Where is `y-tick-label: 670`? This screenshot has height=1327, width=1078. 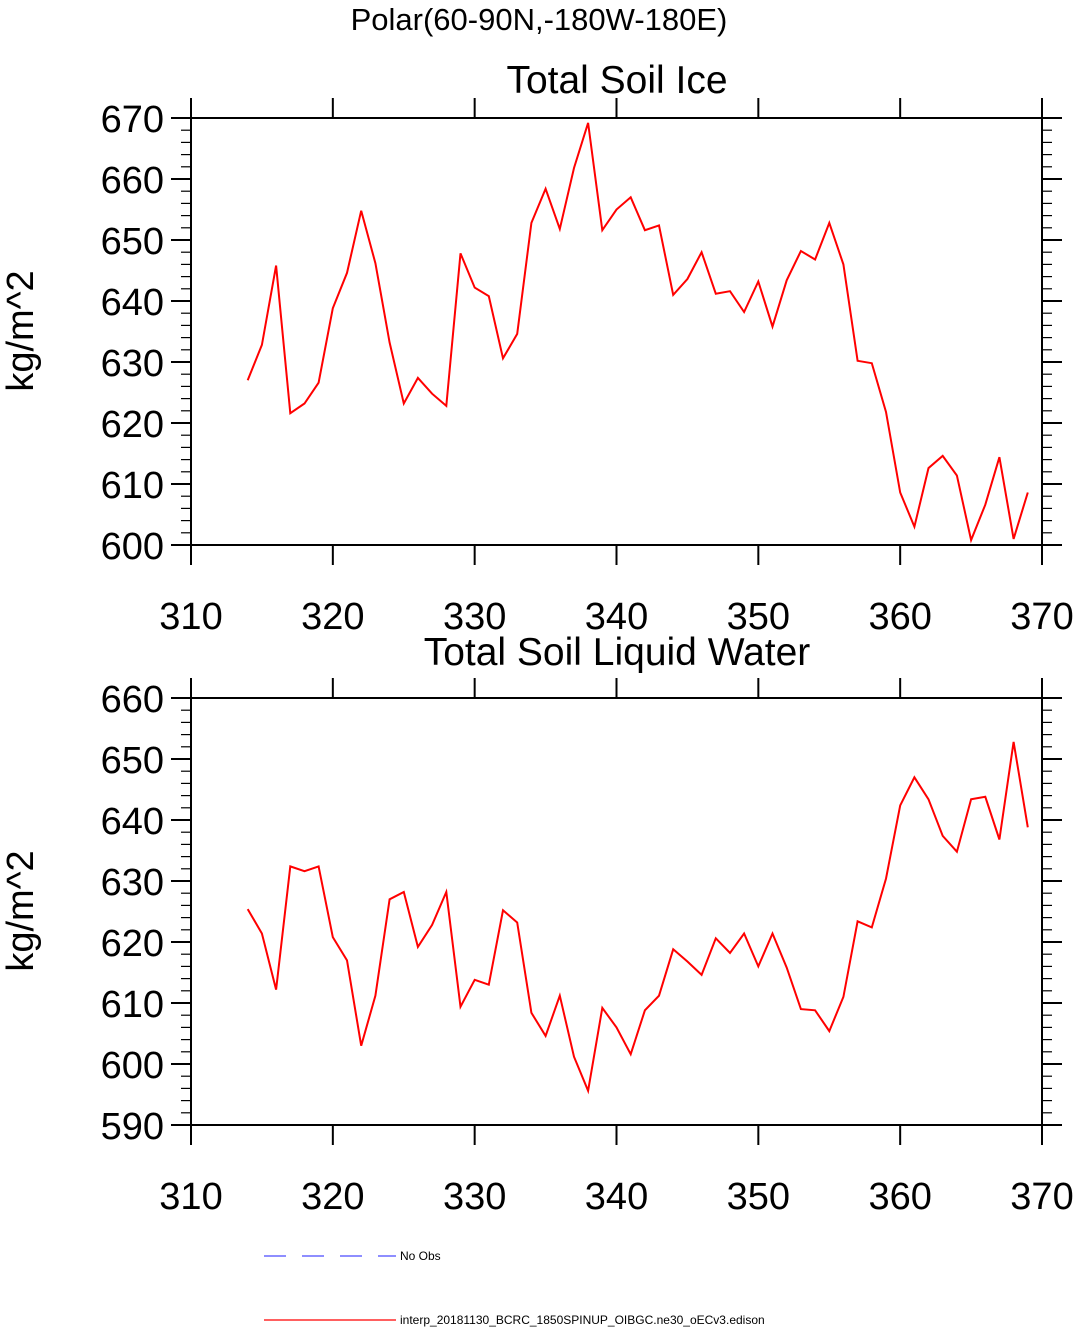
y-tick-label: 670 is located at coordinates (132, 120).